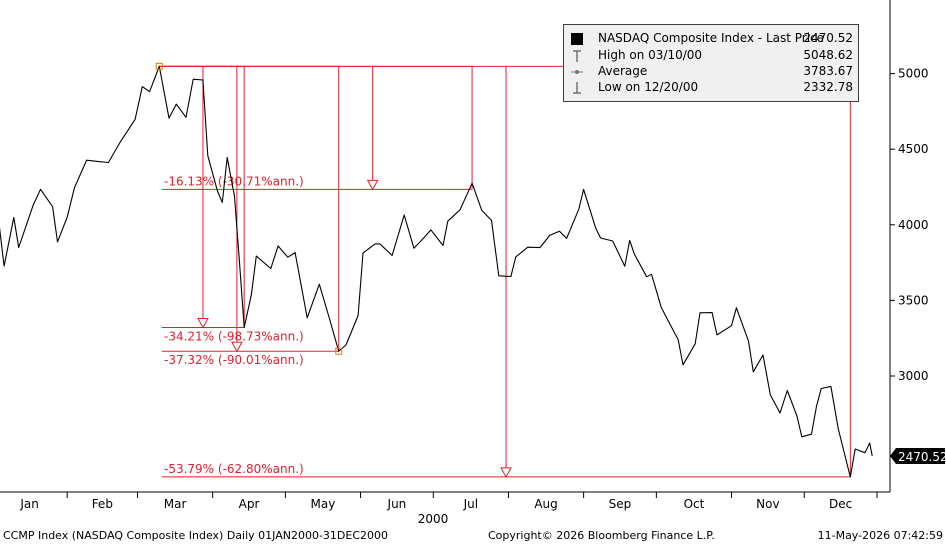 This screenshot has width=946, height=545. What do you see at coordinates (470, 504) in the screenshot?
I see `x-tick-label: Jul` at bounding box center [470, 504].